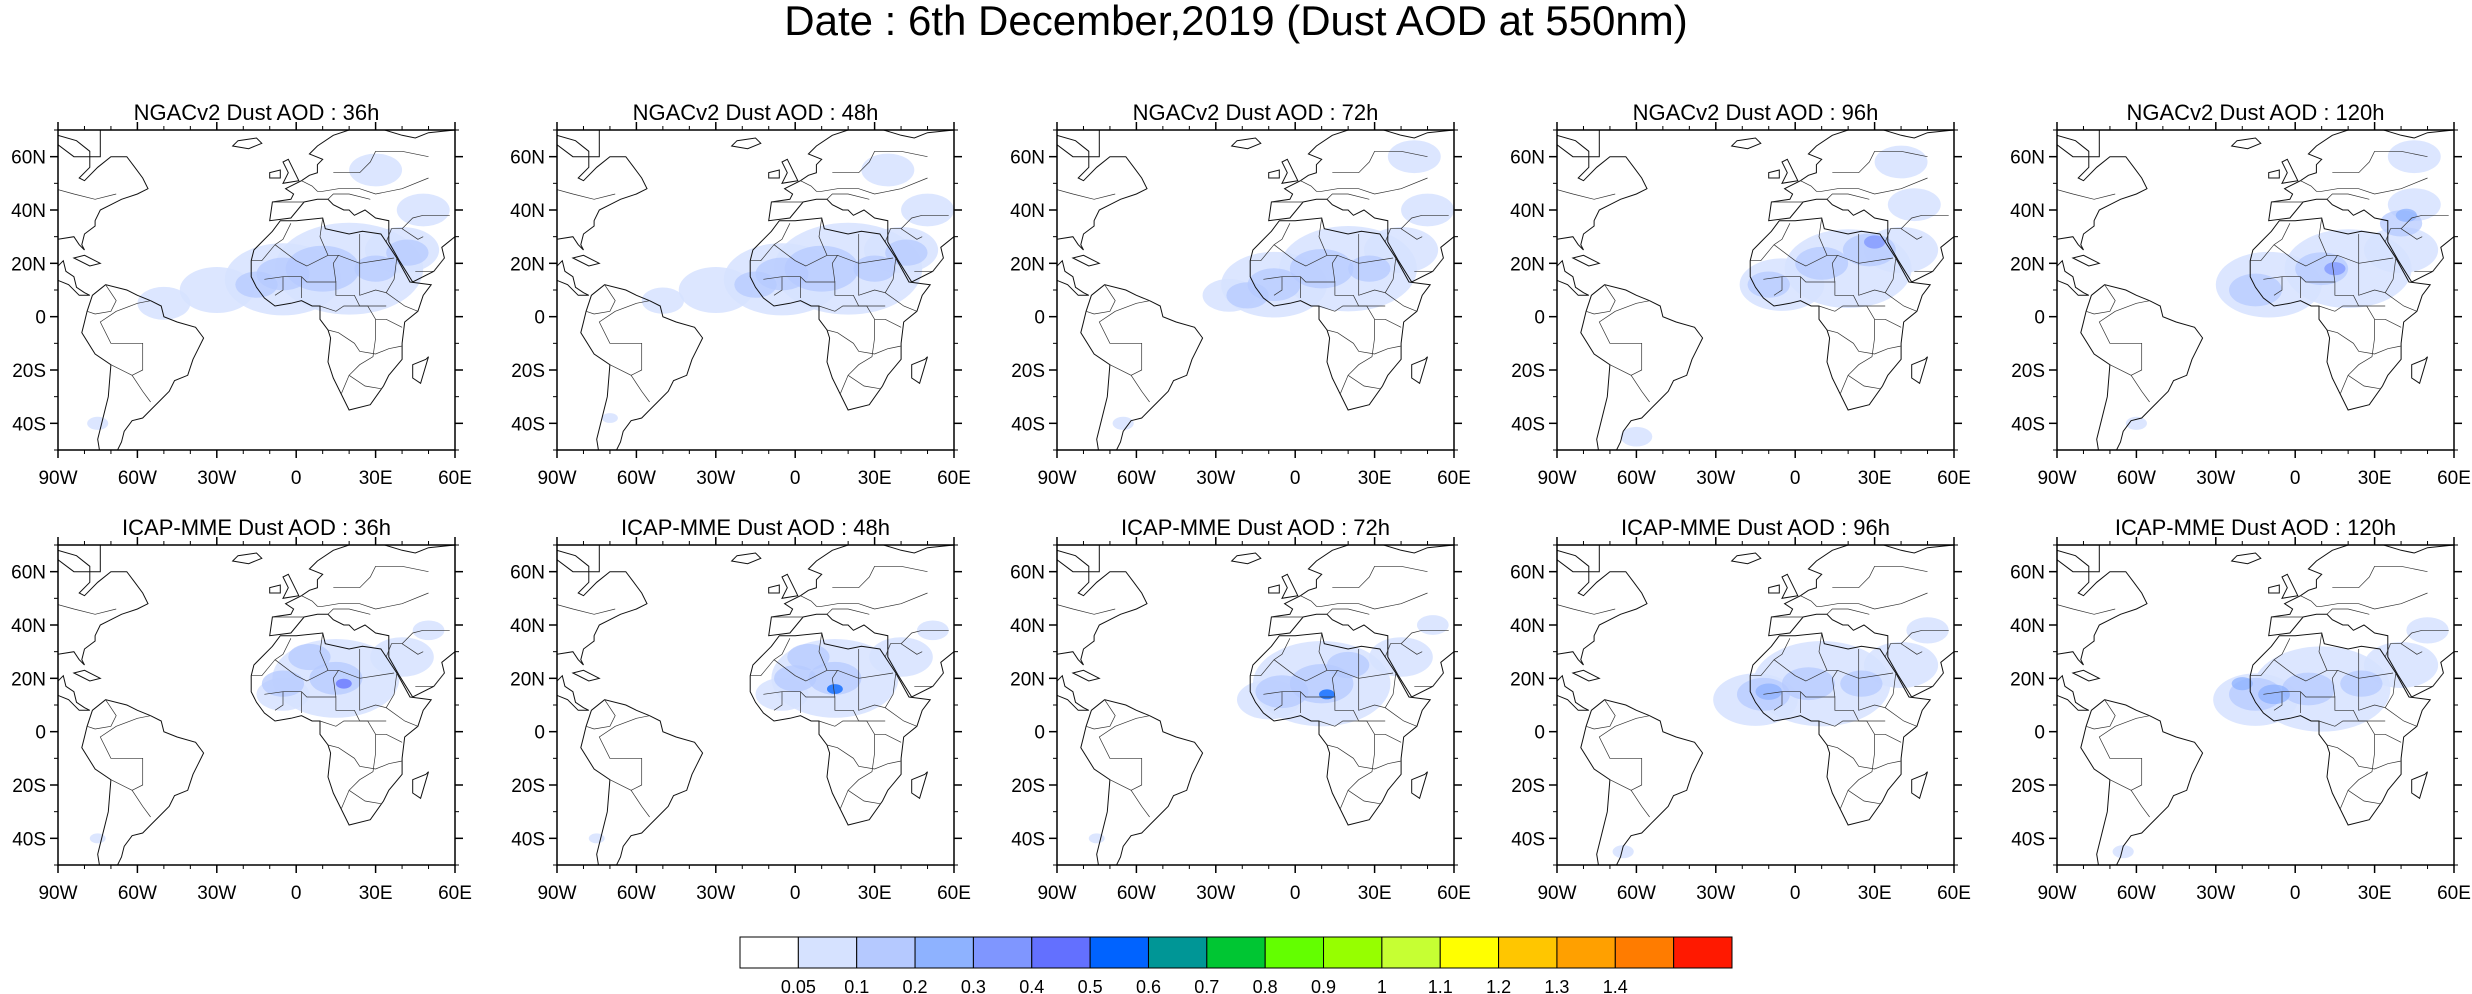  Describe the element at coordinates (527, 626) in the screenshot. I see `lat-tick-label: 40N` at that location.